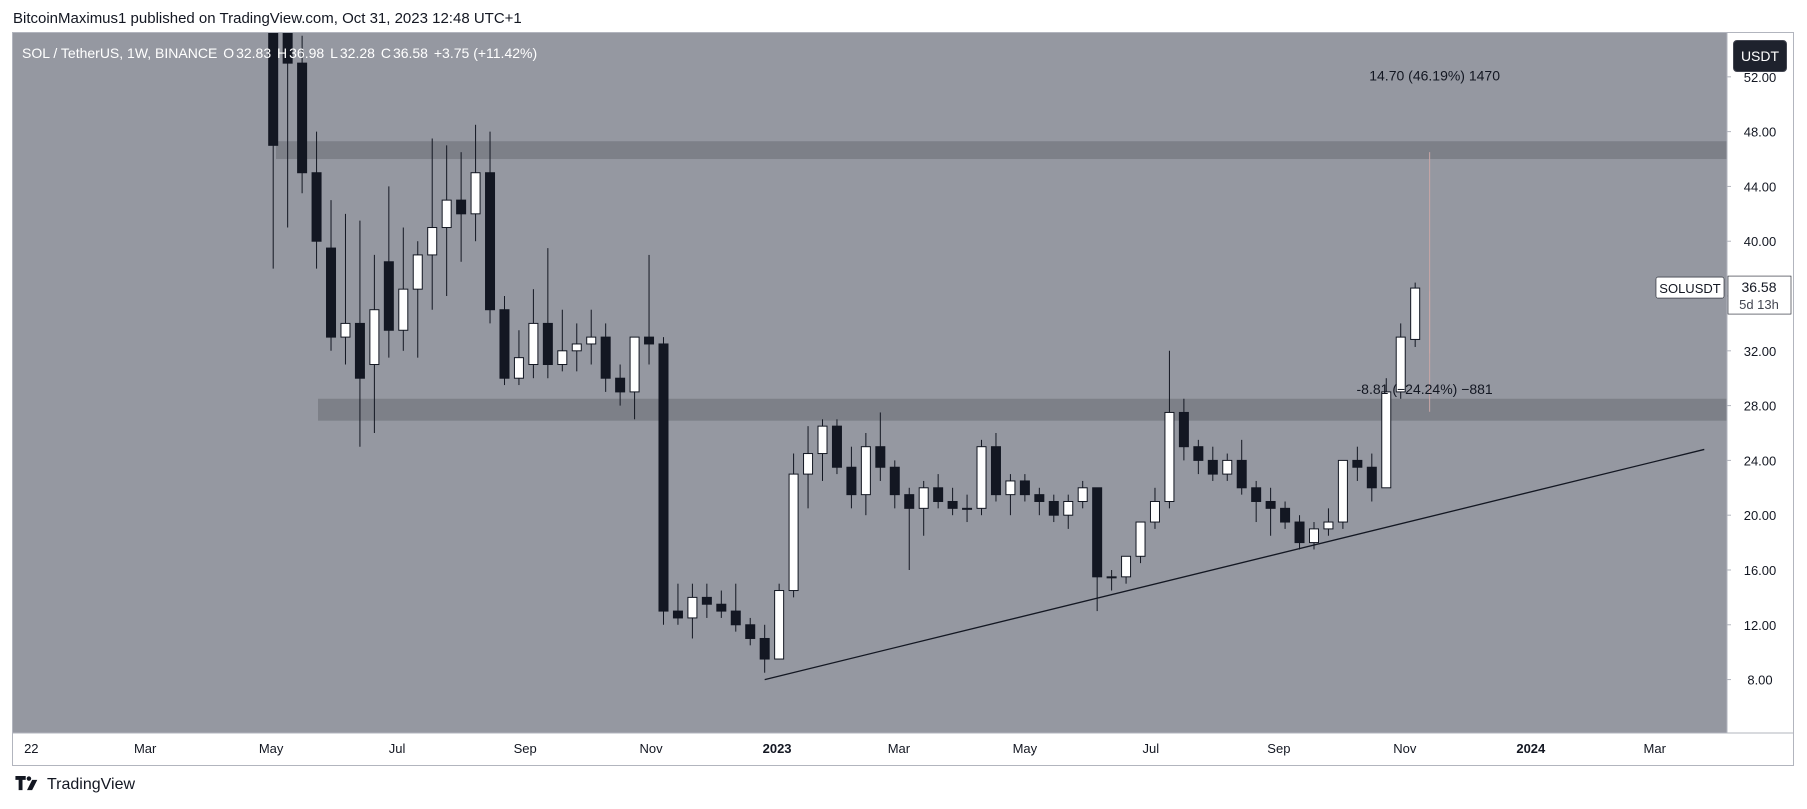 The height and width of the screenshot is (809, 1807). Describe the element at coordinates (903, 748) in the screenshot. I see `time-axis` at that location.